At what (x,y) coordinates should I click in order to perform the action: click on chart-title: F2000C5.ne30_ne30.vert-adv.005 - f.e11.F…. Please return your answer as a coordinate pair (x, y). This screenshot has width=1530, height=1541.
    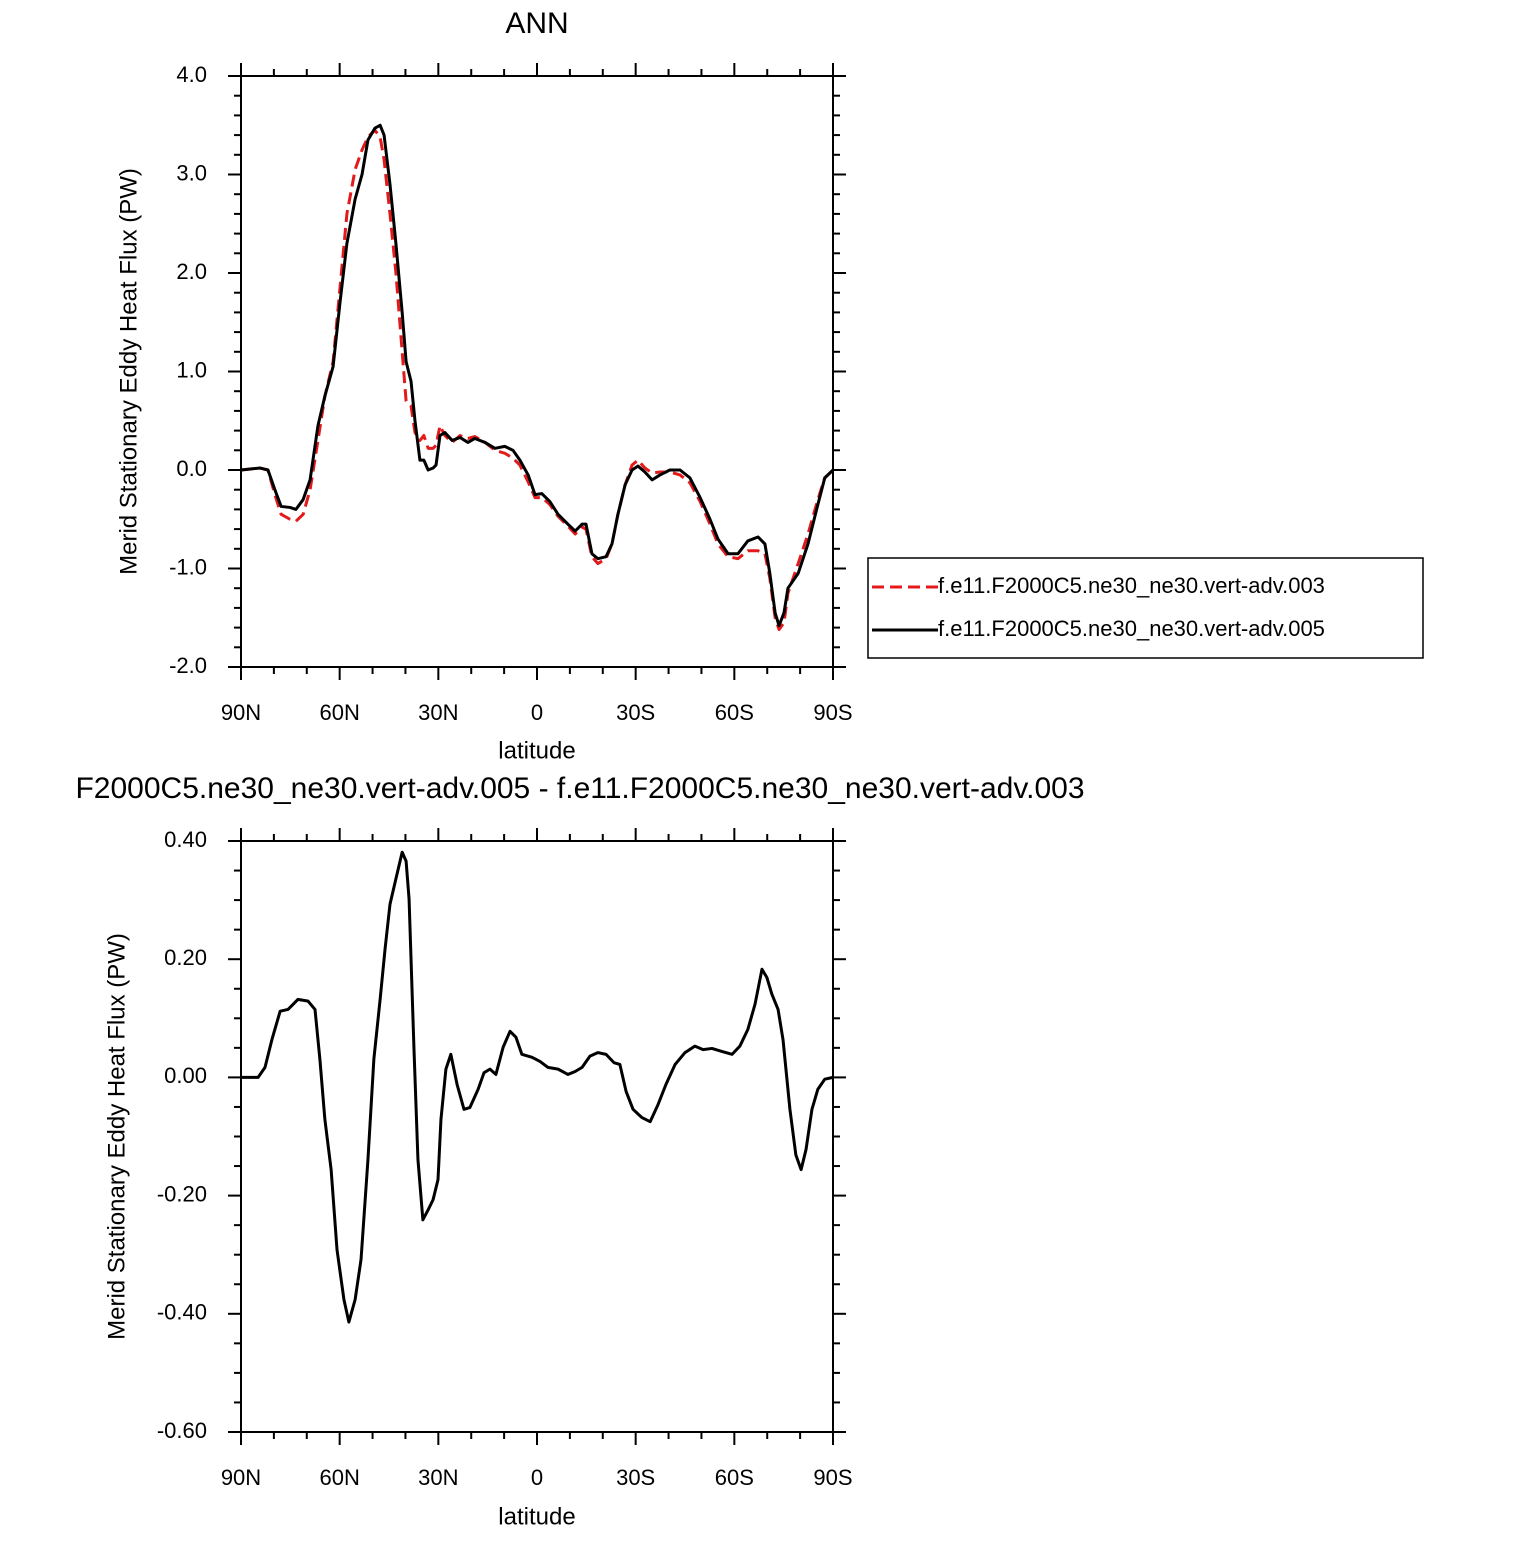
    Looking at the image, I should click on (579, 788).